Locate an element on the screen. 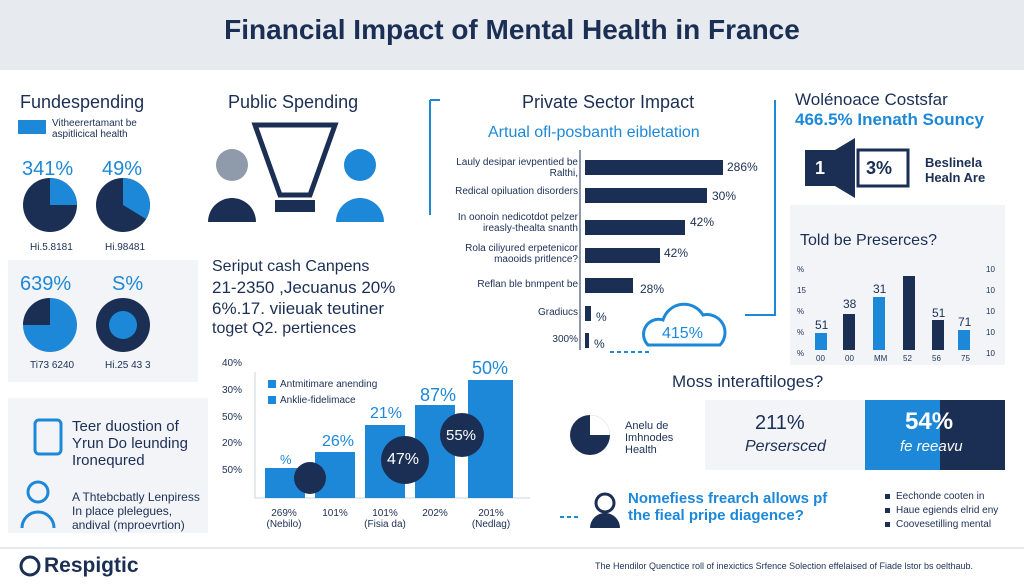 The width and height of the screenshot is (1024, 585). row-label: Redical opiluation disorders is located at coordinates (516, 191).